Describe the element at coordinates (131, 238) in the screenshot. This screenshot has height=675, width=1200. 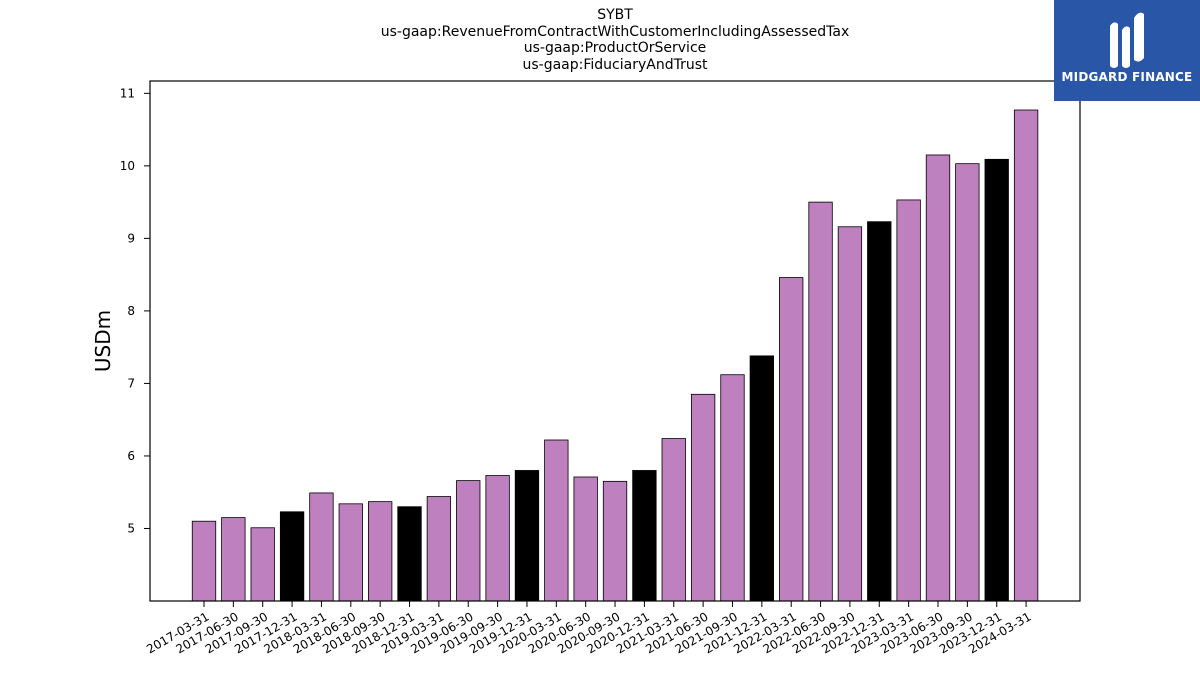
I see `y-tick-label: 9` at that location.